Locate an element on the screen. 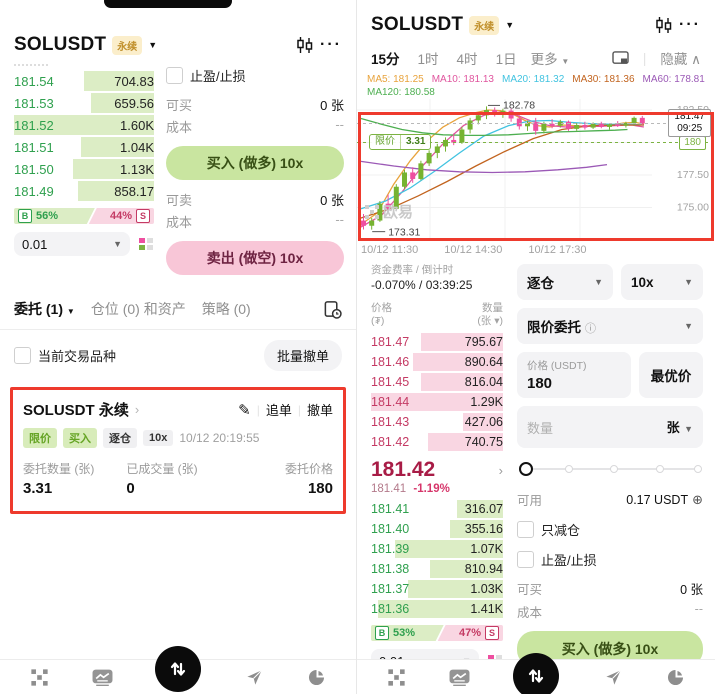 This screenshot has width=715, height=694. edit-order-icon: ✎ is located at coordinates (244, 410).